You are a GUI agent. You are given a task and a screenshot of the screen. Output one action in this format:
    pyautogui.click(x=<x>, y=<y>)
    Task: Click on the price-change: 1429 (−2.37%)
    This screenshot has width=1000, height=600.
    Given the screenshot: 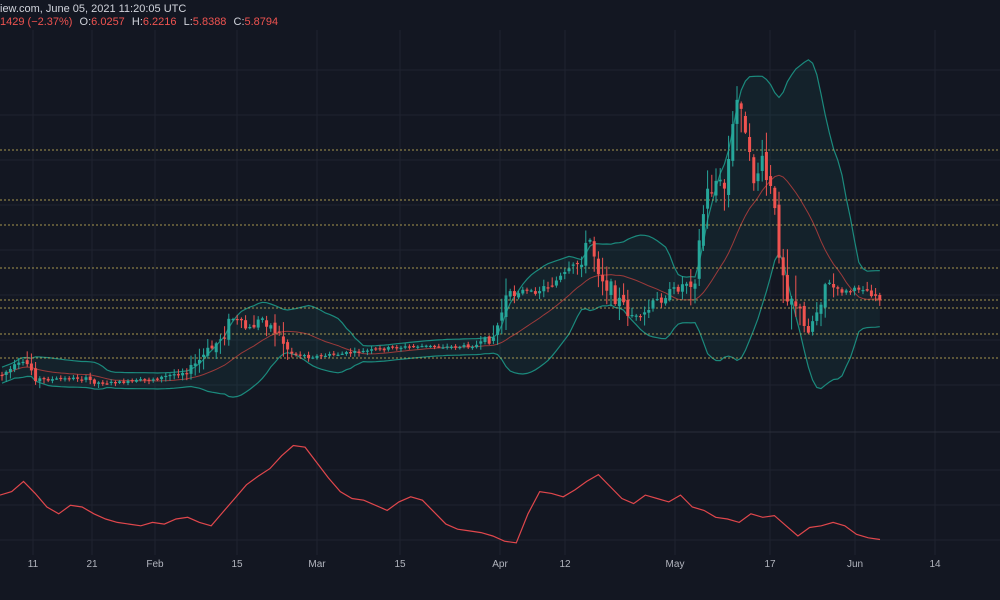 What is the action you would take?
    pyautogui.click(x=36, y=22)
    